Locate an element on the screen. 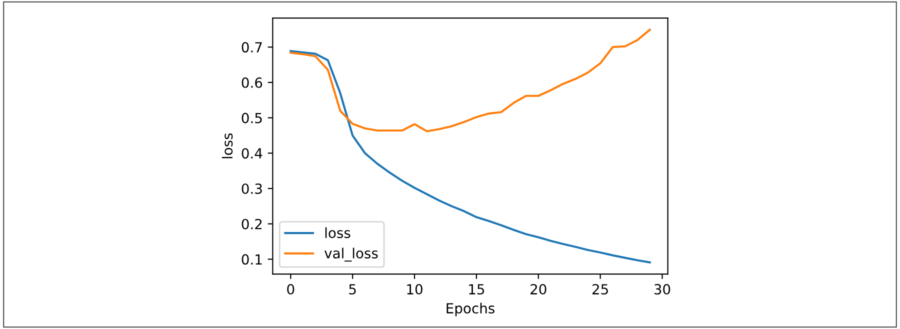 Image resolution: width=900 pixels, height=329 pixels. line-series is located at coordinates (470, 80).